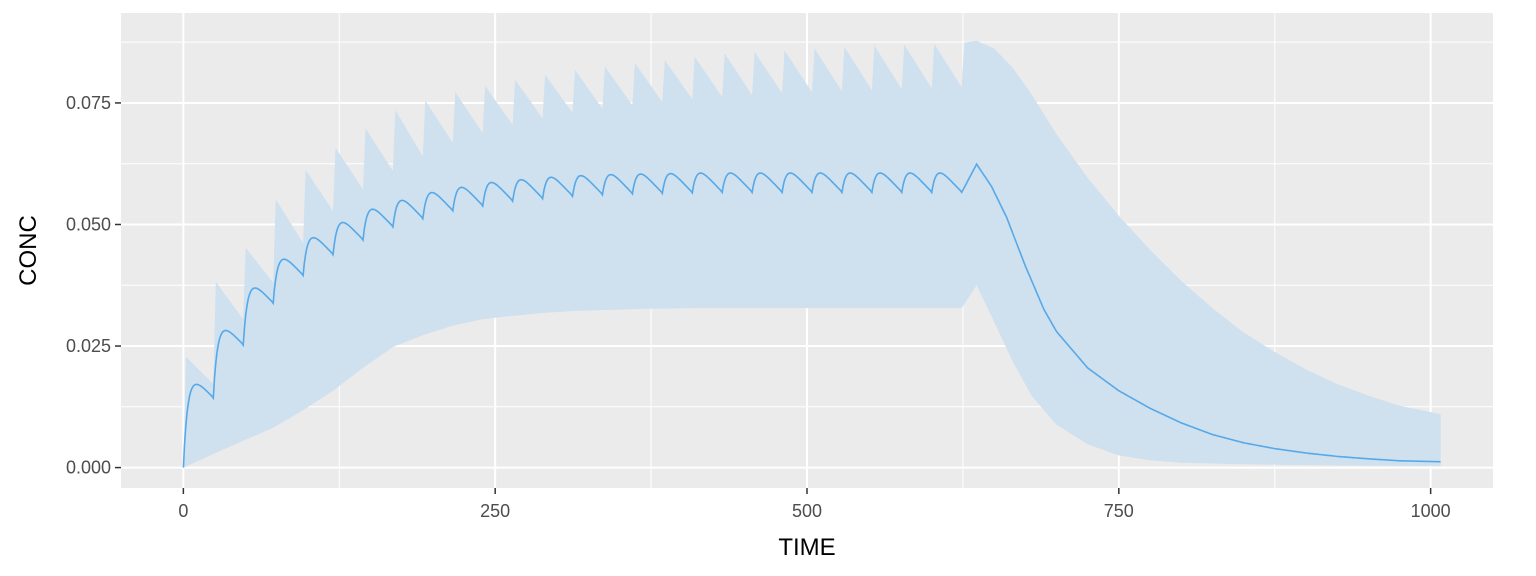 Image resolution: width=1536 pixels, height=576 pixels. Describe the element at coordinates (495, 511) in the screenshot. I see `x-tick-label: 250` at that location.